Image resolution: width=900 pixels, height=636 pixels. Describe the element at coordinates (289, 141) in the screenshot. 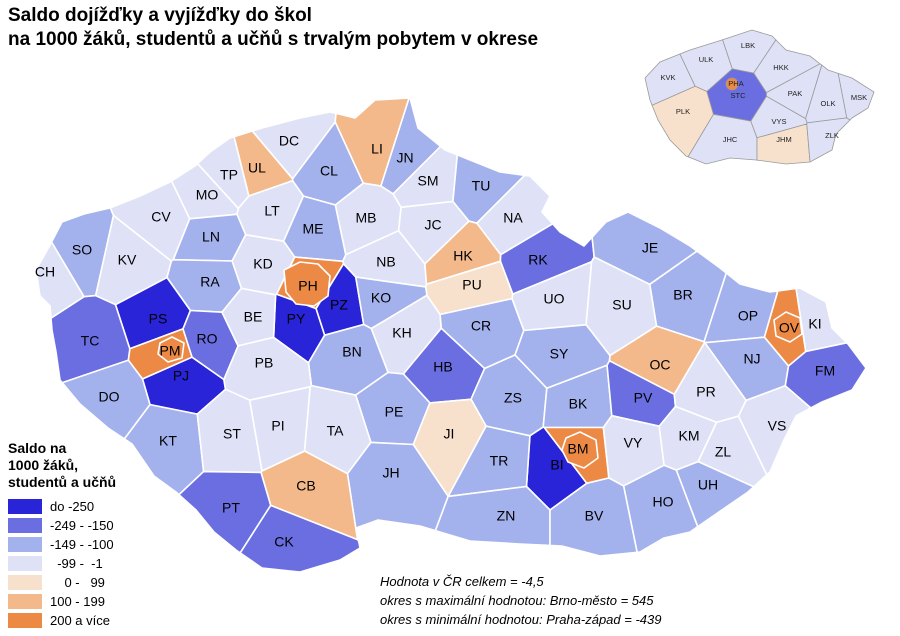

I see `district-label-dc: DC` at that location.